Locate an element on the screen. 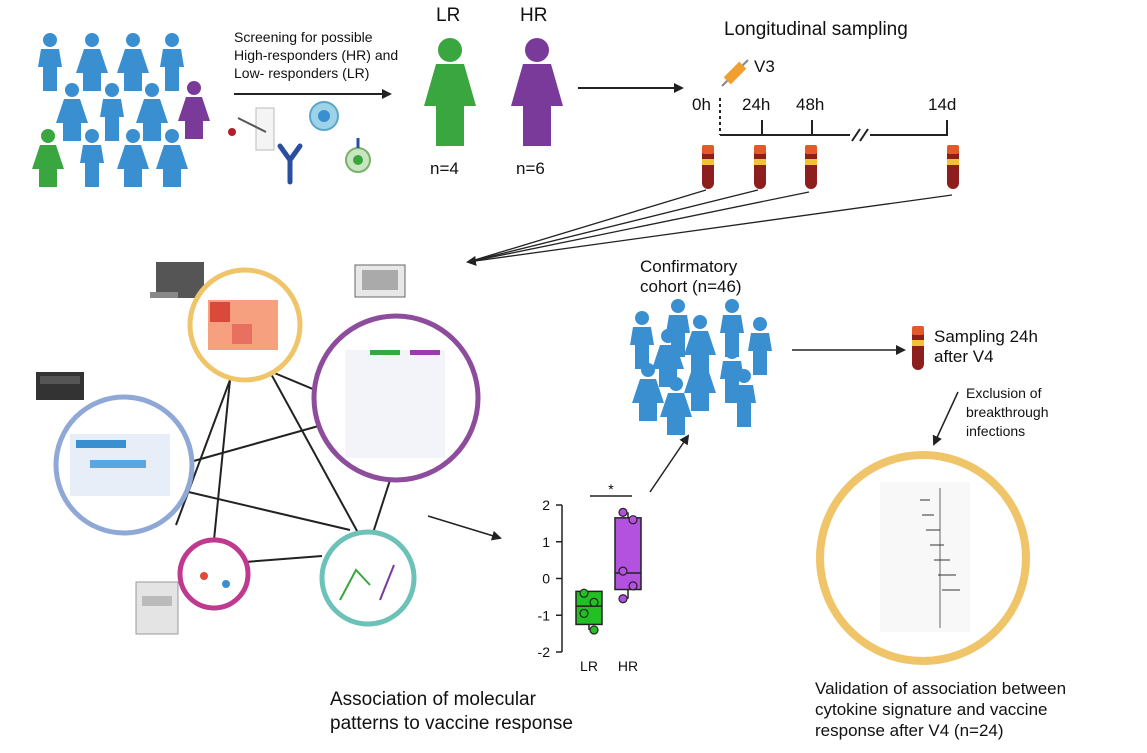 This screenshot has width=1147, height=753. hr-label: HR is located at coordinates (534, 15).